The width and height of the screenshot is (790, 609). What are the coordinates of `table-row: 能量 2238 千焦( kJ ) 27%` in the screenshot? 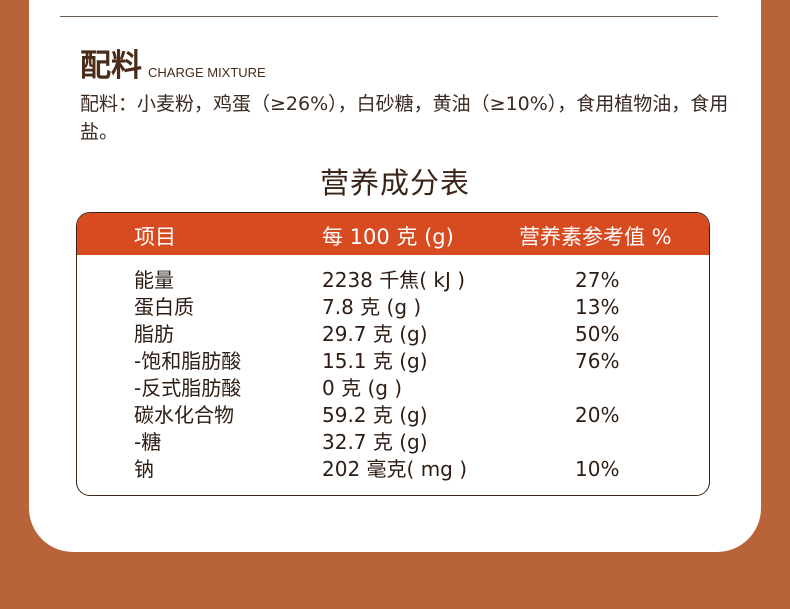 It's located at (393, 280).